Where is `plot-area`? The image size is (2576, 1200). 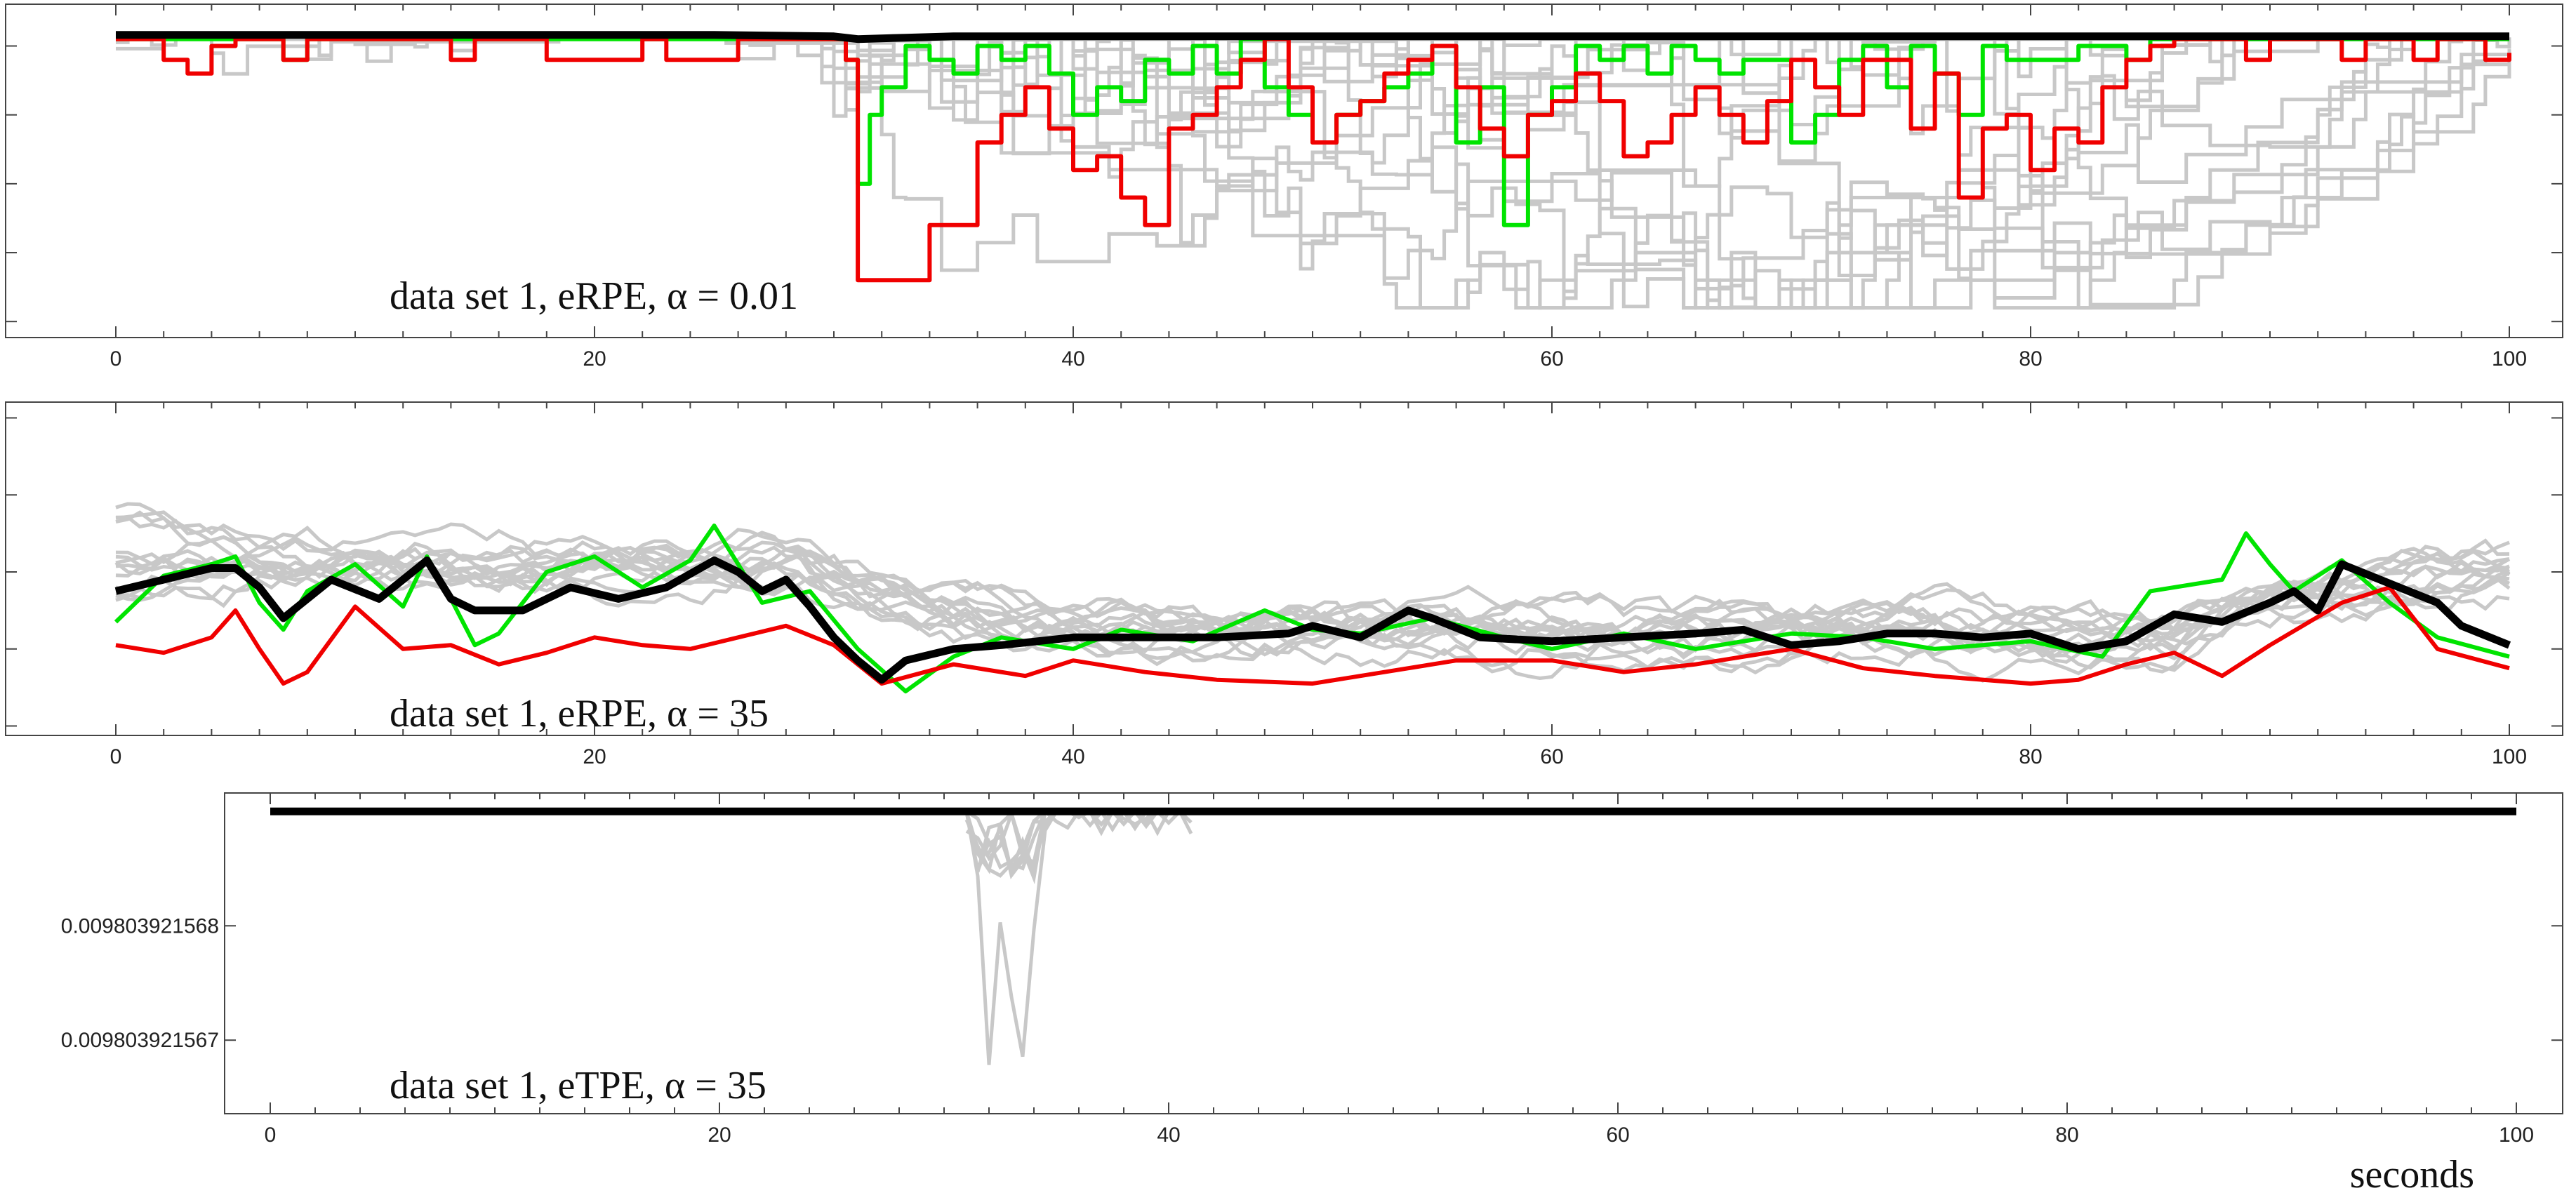 plot-area is located at coordinates (1313, 598).